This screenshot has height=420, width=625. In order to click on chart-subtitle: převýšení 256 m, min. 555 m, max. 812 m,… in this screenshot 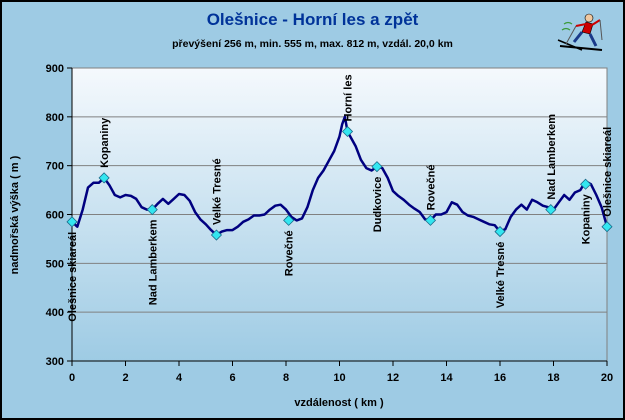, I will do `click(312, 44)`.